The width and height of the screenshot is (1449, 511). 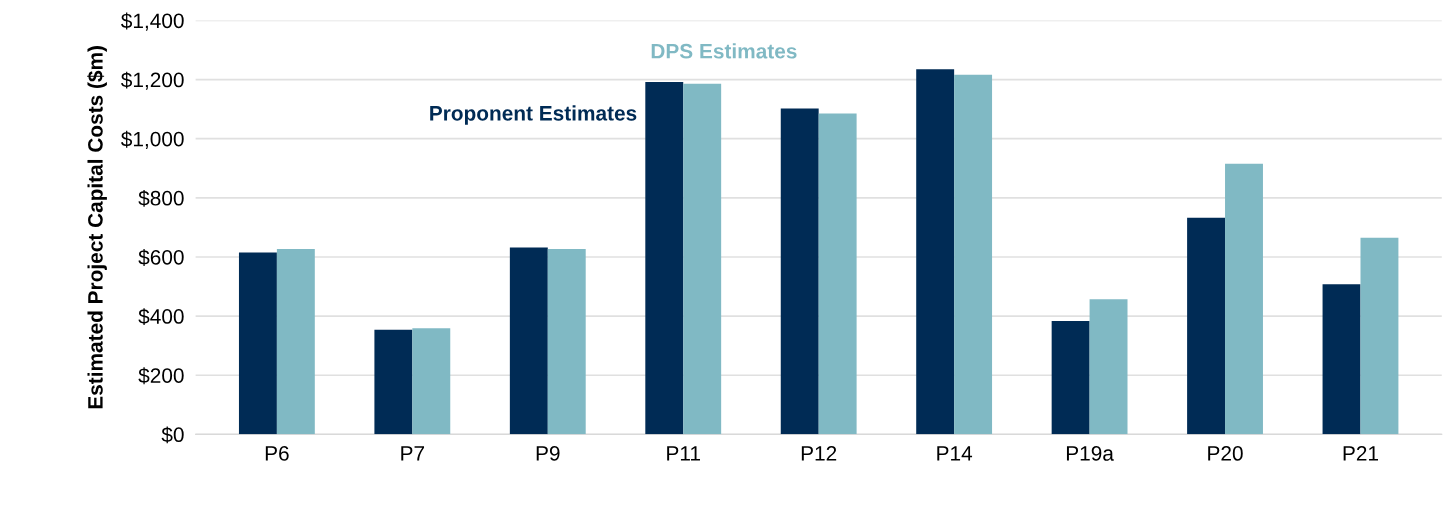 I want to click on y-tick-label: $600, so click(x=161, y=257).